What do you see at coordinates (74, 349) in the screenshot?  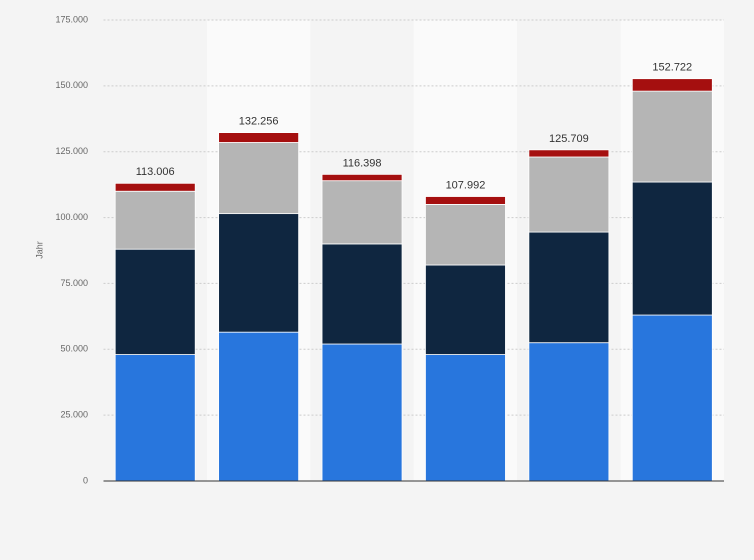 I see `y-tick-label: 50.000` at bounding box center [74, 349].